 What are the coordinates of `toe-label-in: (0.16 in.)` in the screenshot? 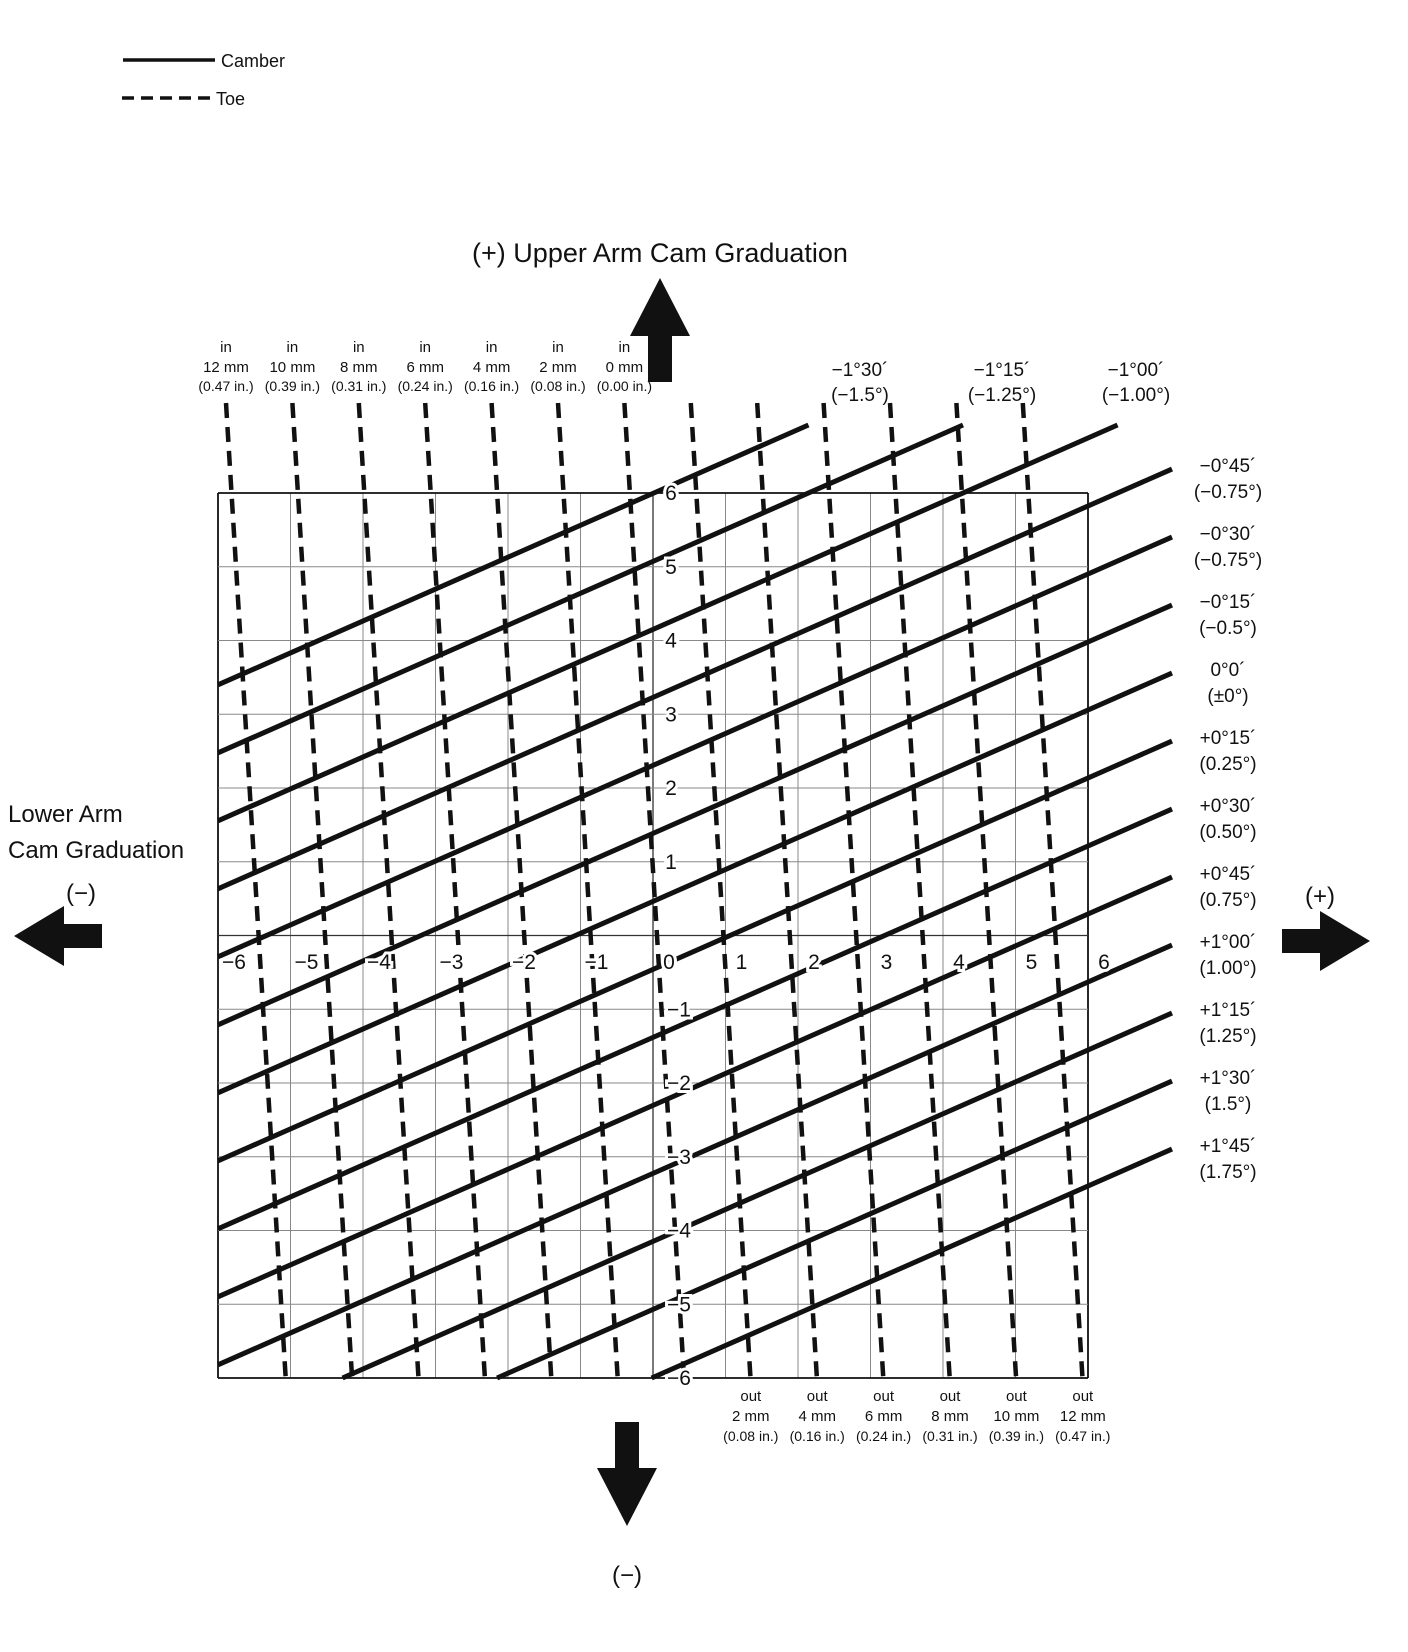 It's located at (491, 386).